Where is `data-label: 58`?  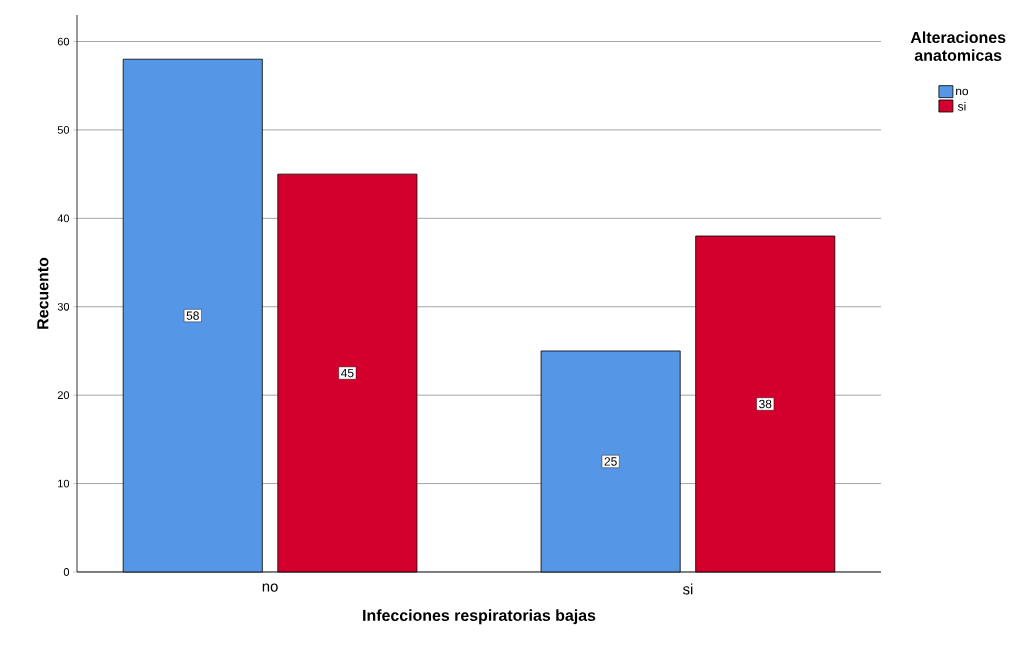 data-label: 58 is located at coordinates (192, 315).